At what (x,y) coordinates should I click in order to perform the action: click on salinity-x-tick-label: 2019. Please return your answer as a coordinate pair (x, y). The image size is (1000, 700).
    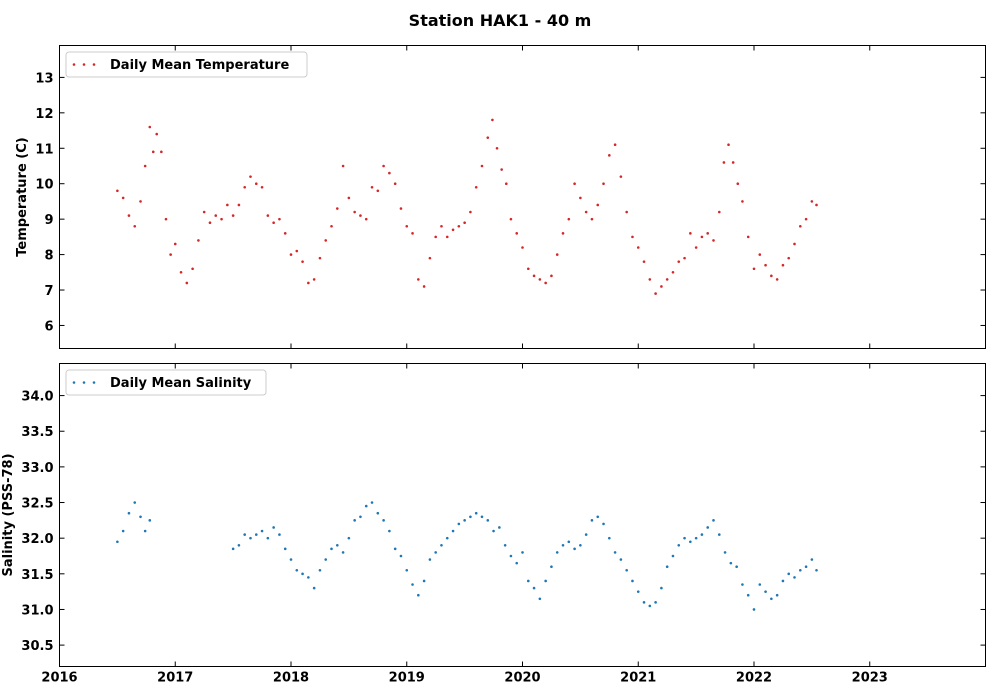
    Looking at the image, I should click on (407, 678).